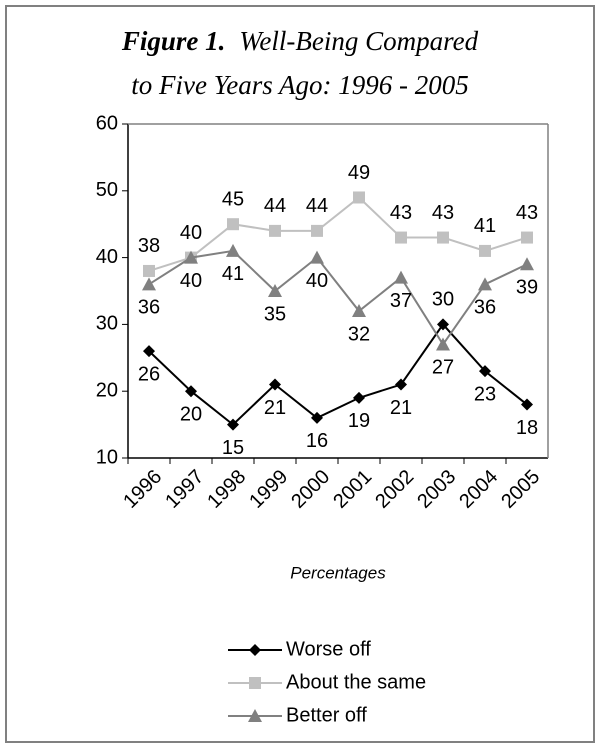 This screenshot has width=600, height=753. I want to click on chart-title: Figure 1. Well-Being Compared, so click(300, 41).